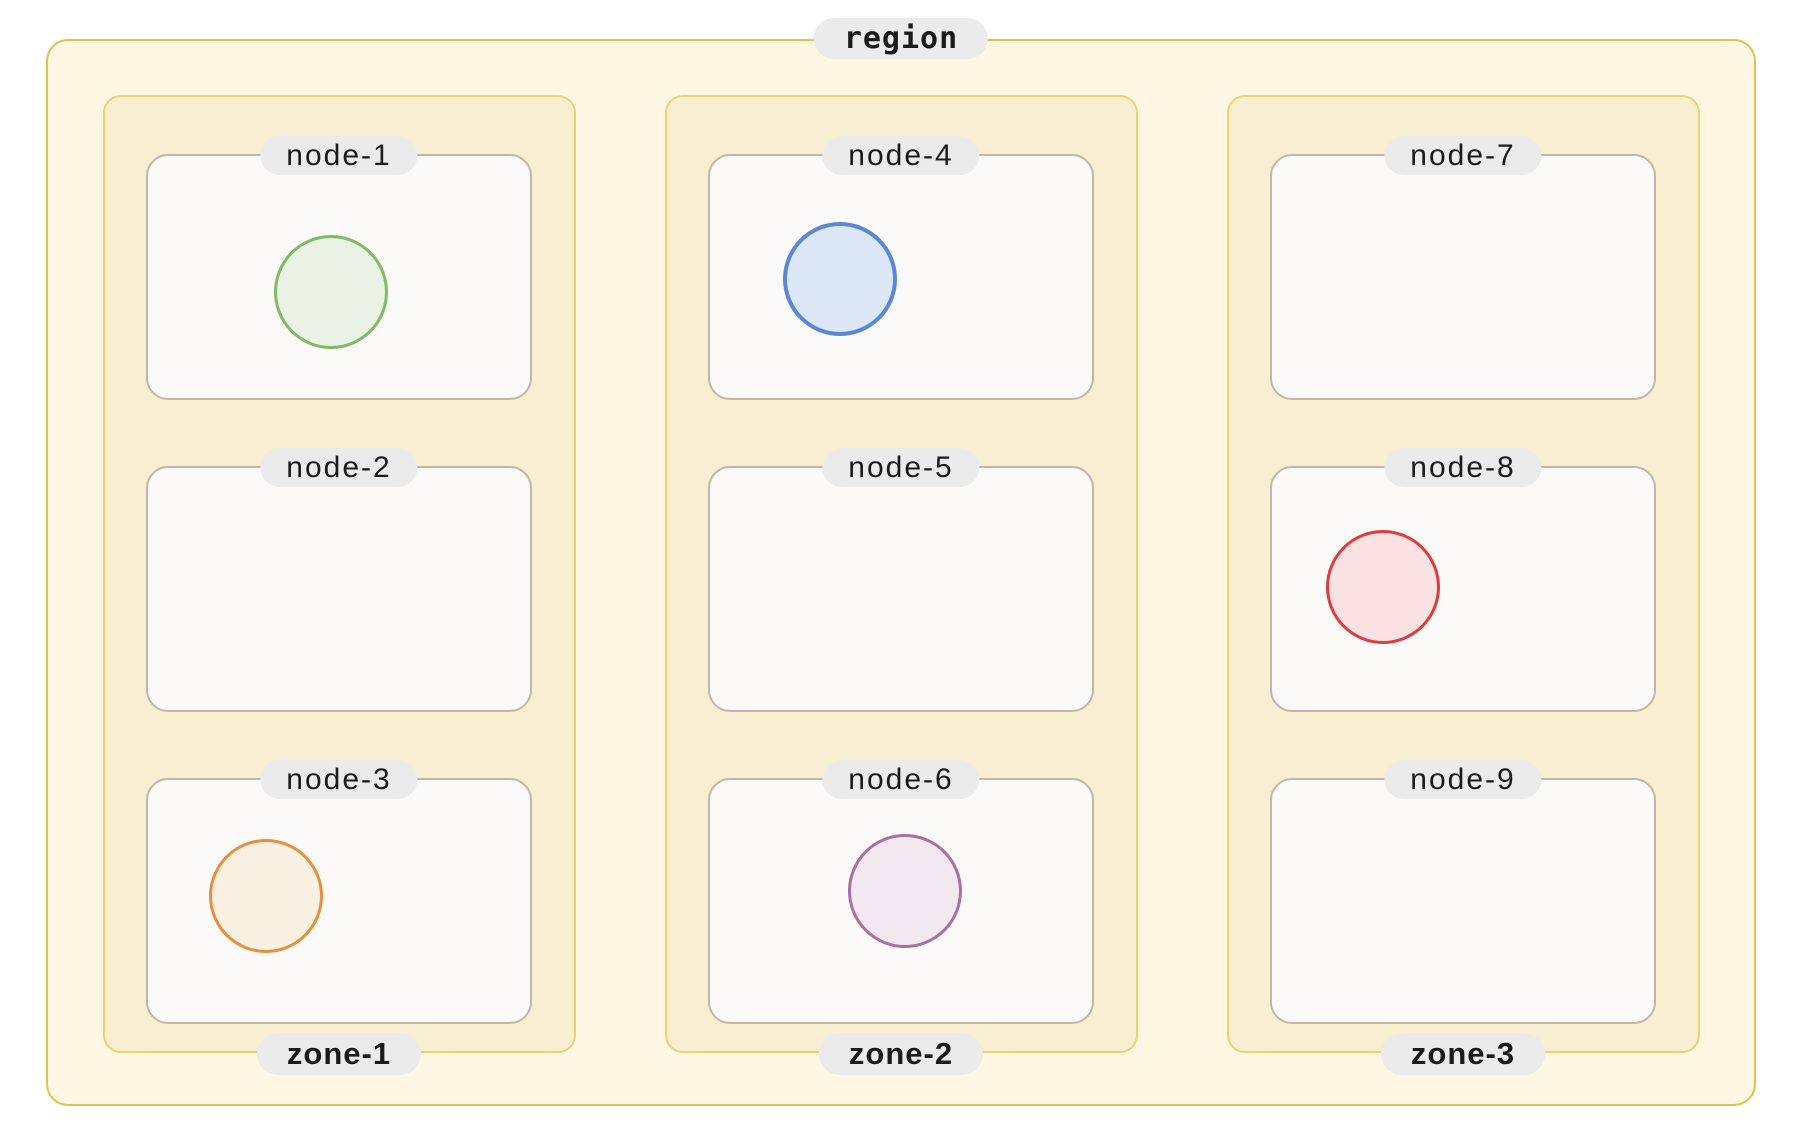  I want to click on node-box-8: node-8, so click(1463, 580).